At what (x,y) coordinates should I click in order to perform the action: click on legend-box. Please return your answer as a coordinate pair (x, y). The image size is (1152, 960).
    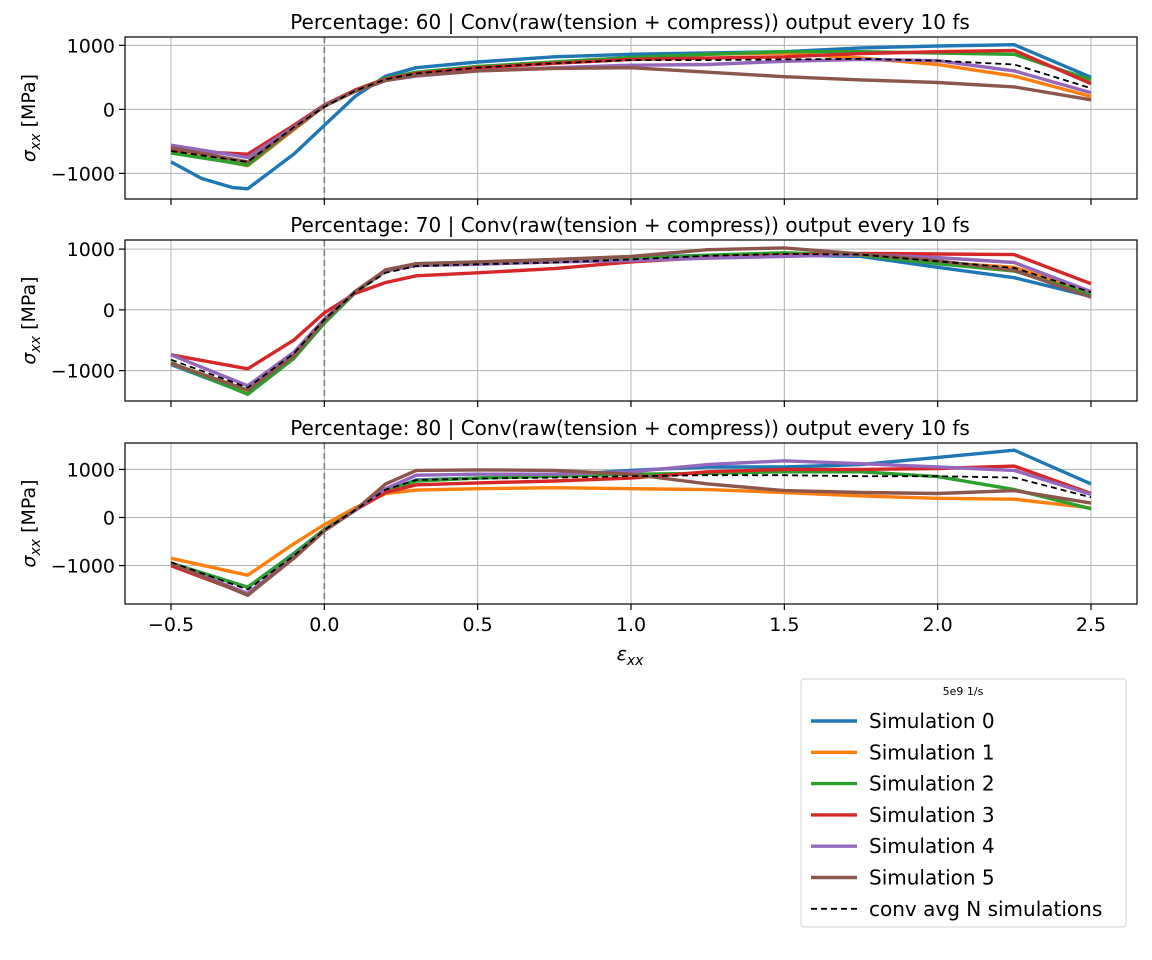
    Looking at the image, I should click on (963, 803).